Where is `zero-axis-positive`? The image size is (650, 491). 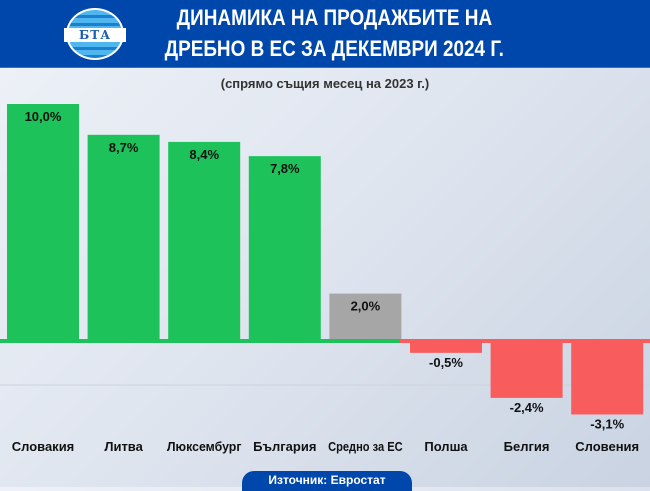 zero-axis-positive is located at coordinates (200, 341).